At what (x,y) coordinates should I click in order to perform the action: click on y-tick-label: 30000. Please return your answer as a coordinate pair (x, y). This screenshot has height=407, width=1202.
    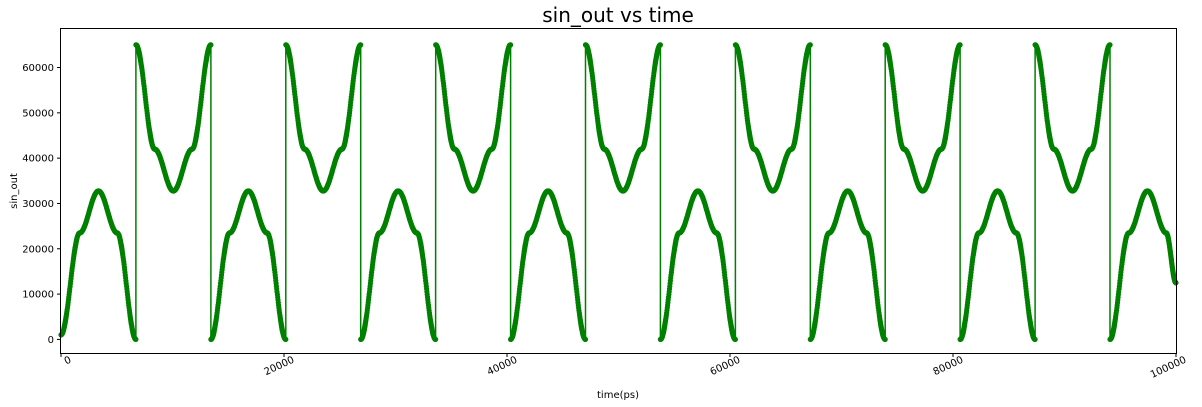
    Looking at the image, I should click on (38, 204).